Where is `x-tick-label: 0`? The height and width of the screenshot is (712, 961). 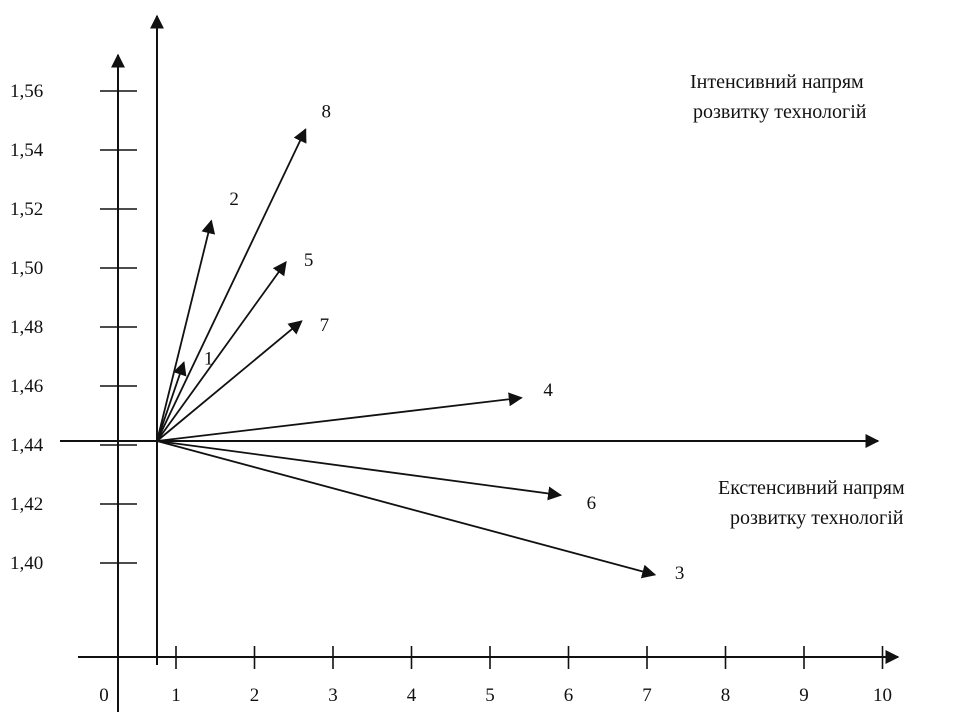
x-tick-label: 0 is located at coordinates (104, 695).